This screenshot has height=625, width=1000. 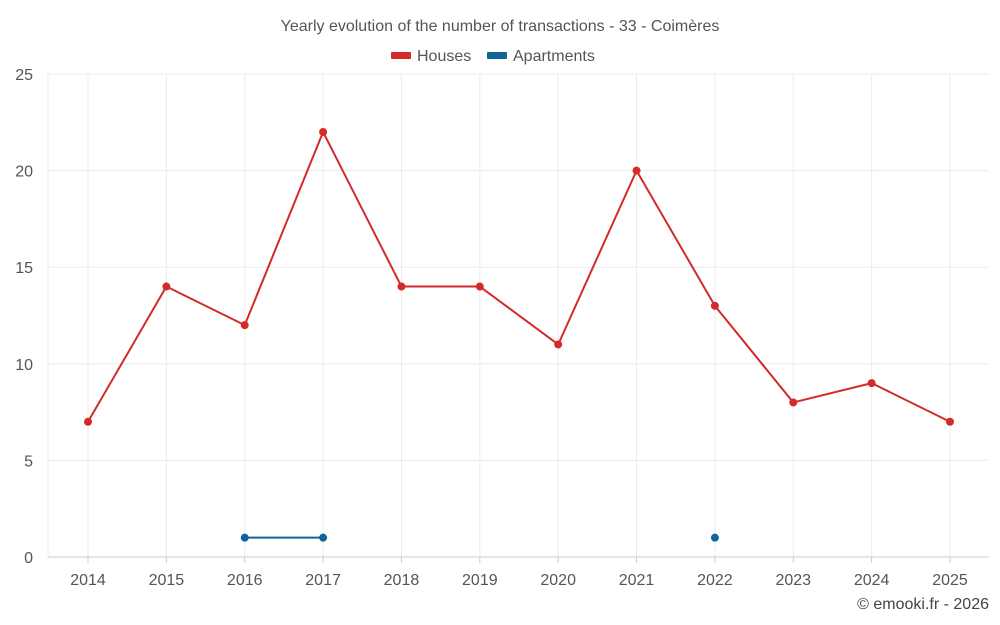 What do you see at coordinates (88, 580) in the screenshot?
I see `x-tick-label: 2014` at bounding box center [88, 580].